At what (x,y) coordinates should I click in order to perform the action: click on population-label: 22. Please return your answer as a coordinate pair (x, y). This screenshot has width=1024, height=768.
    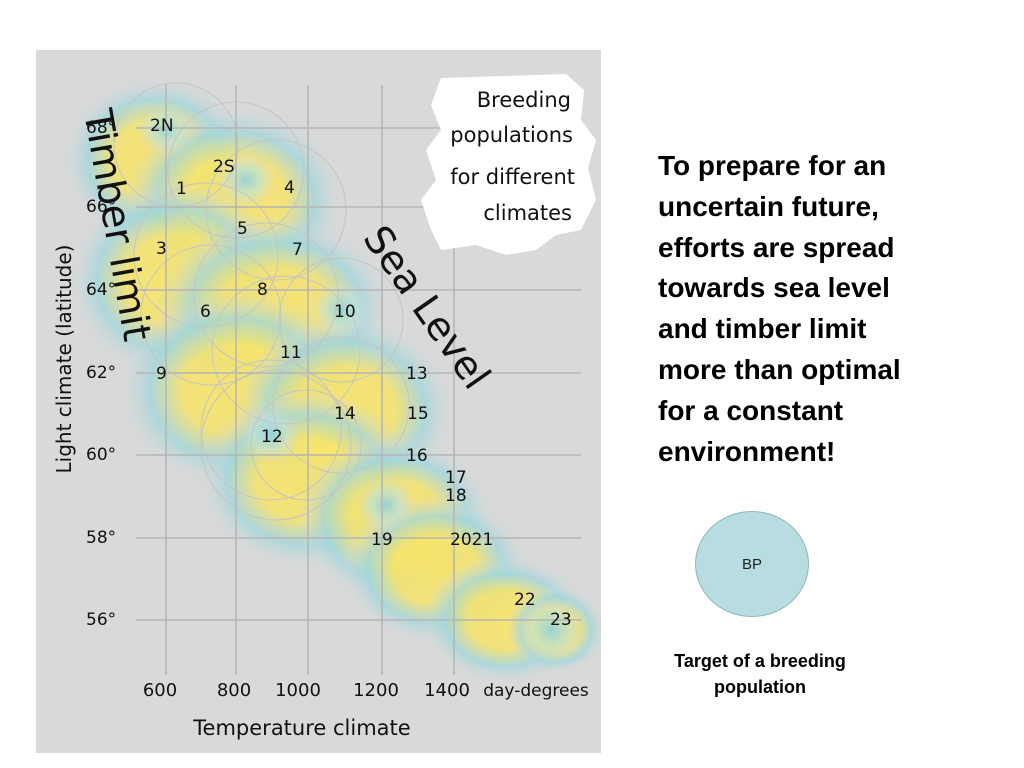
    Looking at the image, I should click on (525, 600).